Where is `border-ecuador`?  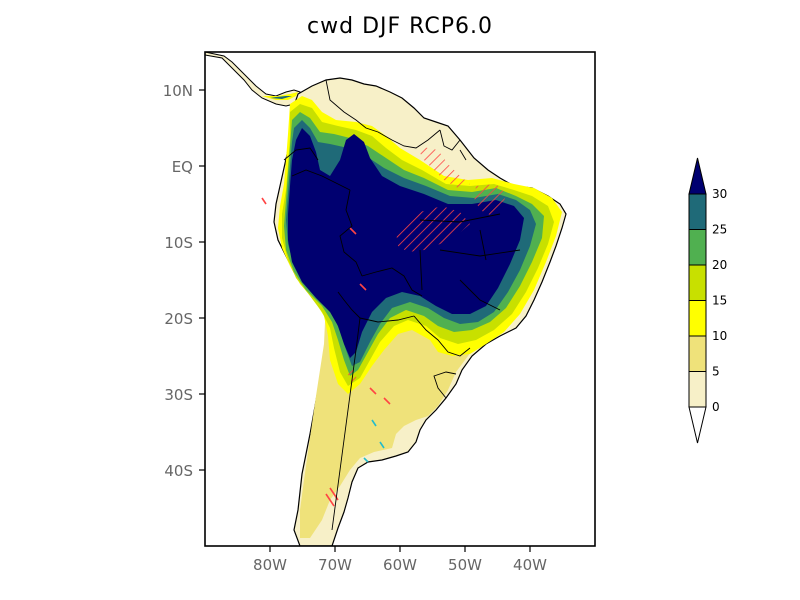 border-ecuador is located at coordinates (301, 154).